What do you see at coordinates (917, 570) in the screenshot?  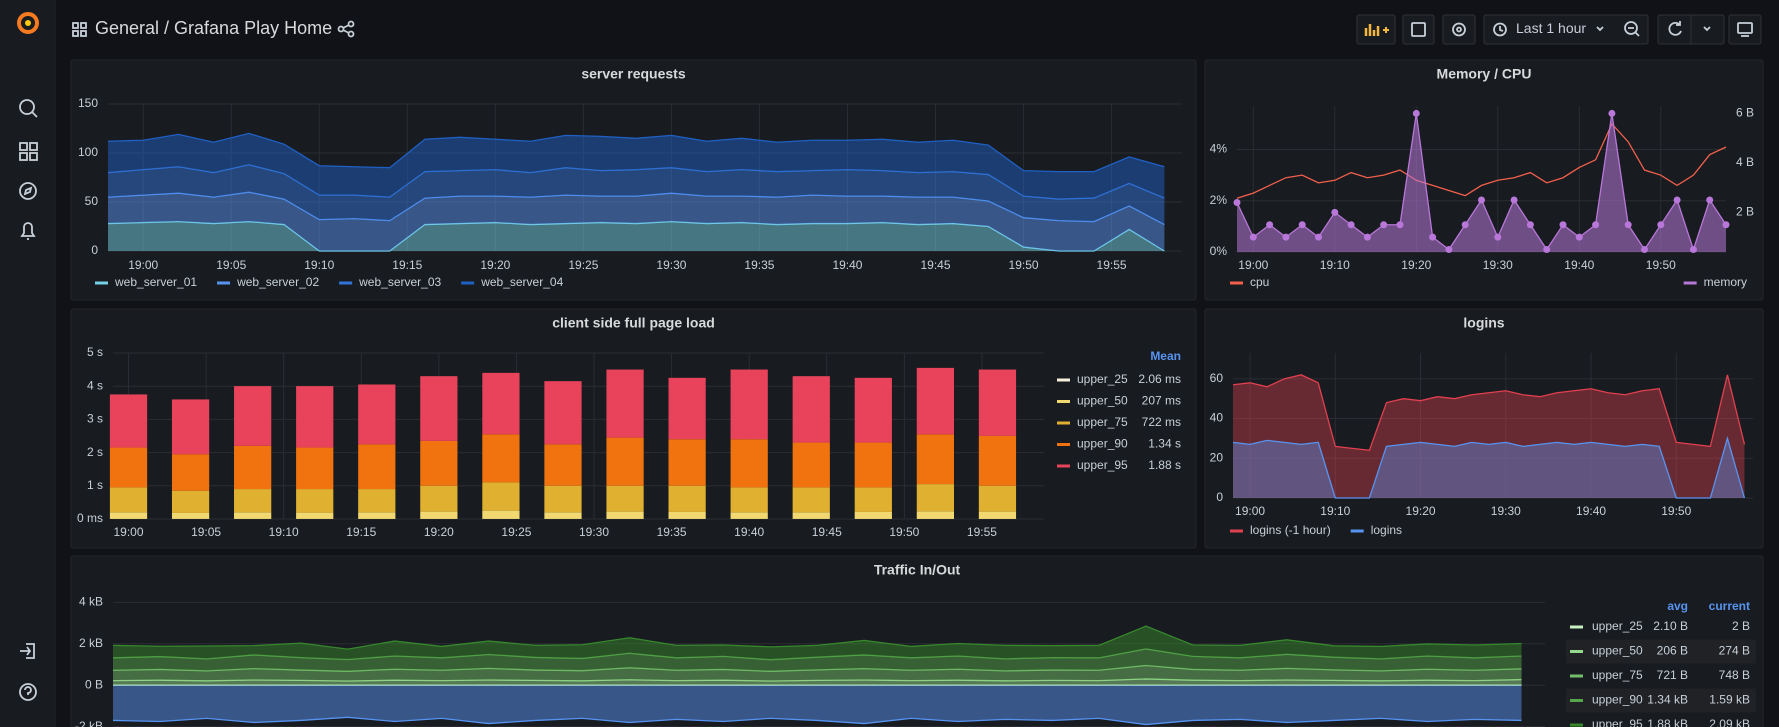 I see `panel-title: Traffic In/Out` at bounding box center [917, 570].